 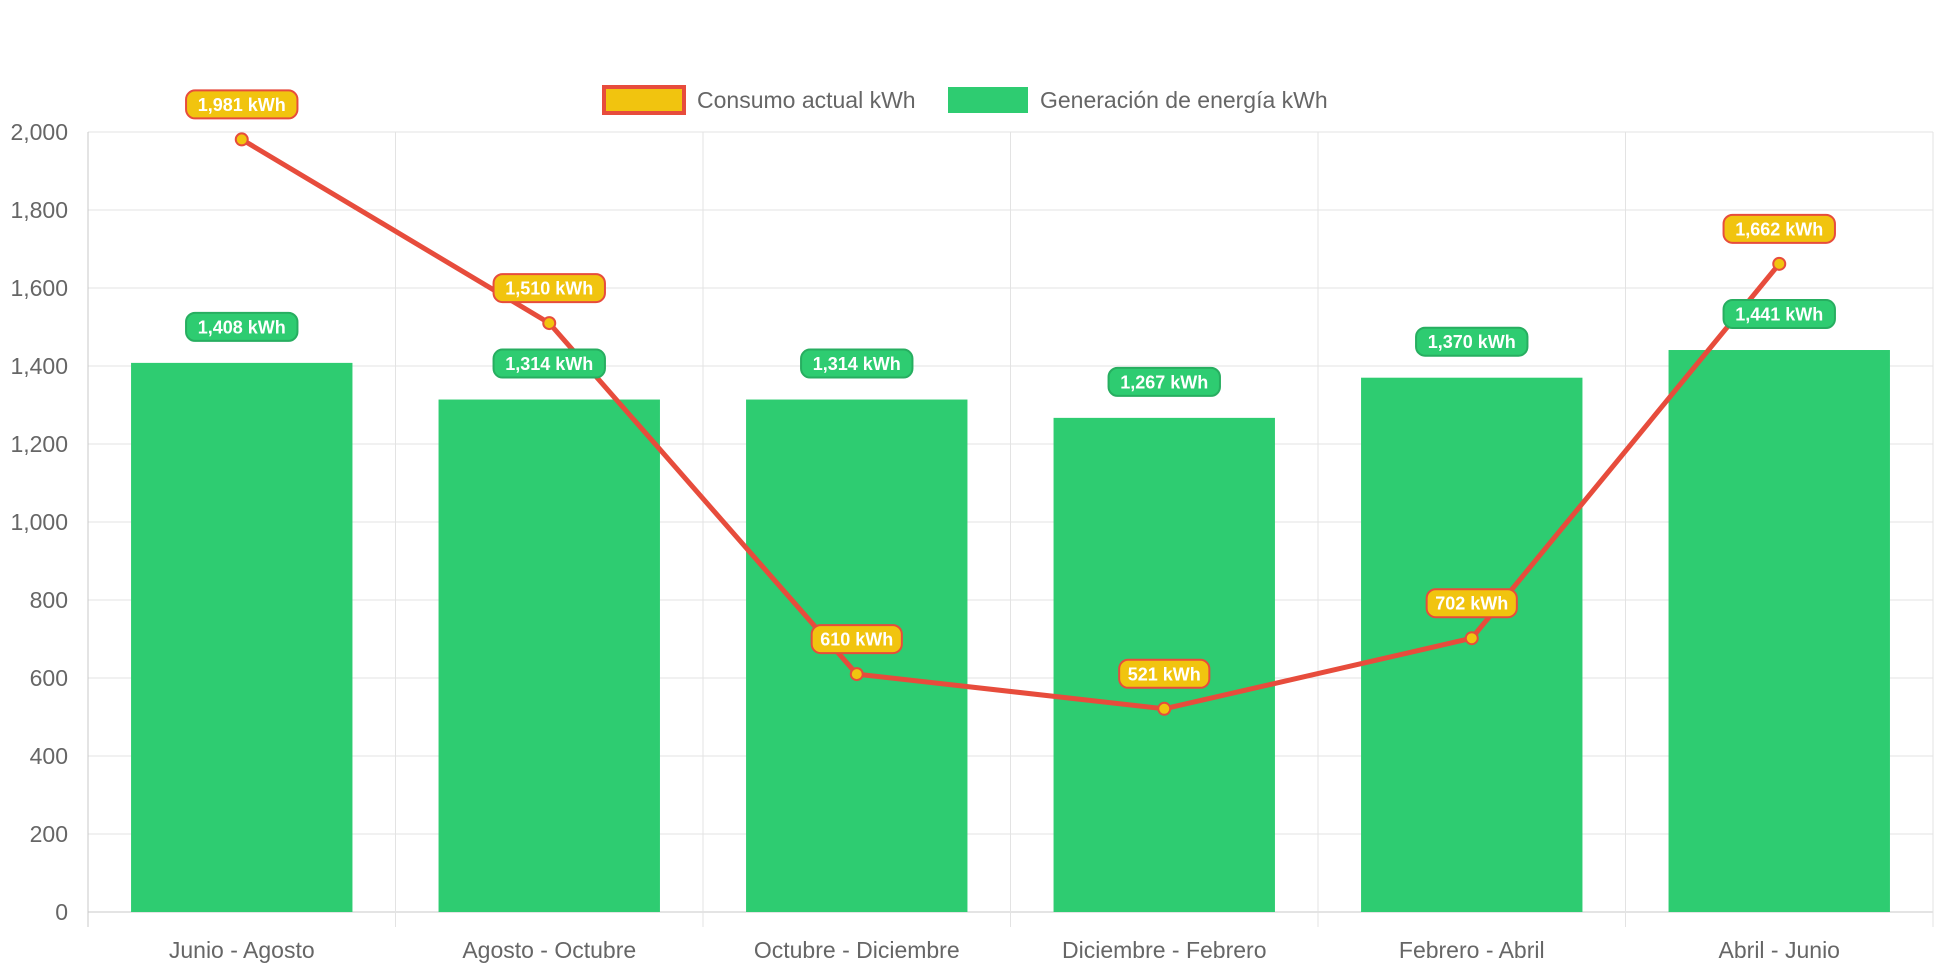 I want to click on x-tick-label: Febrero - Abril, so click(x=1472, y=950).